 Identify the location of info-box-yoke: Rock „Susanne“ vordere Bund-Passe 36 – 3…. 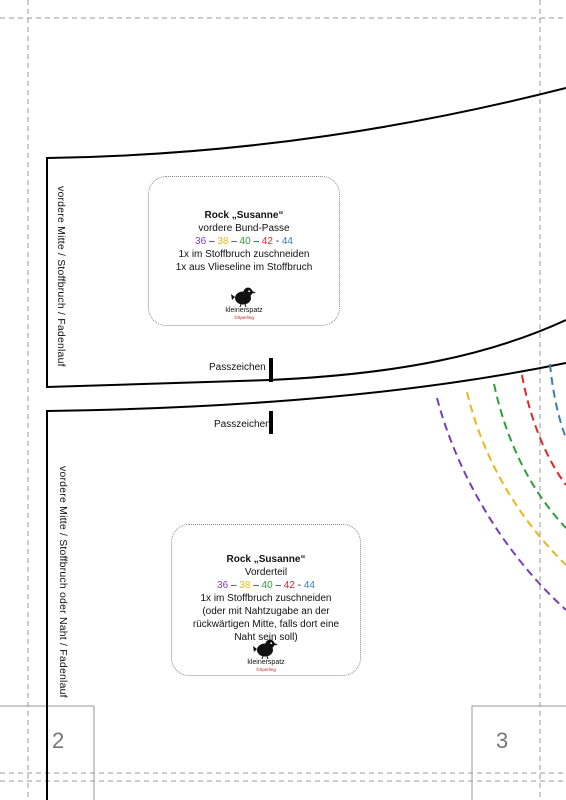
(244, 251).